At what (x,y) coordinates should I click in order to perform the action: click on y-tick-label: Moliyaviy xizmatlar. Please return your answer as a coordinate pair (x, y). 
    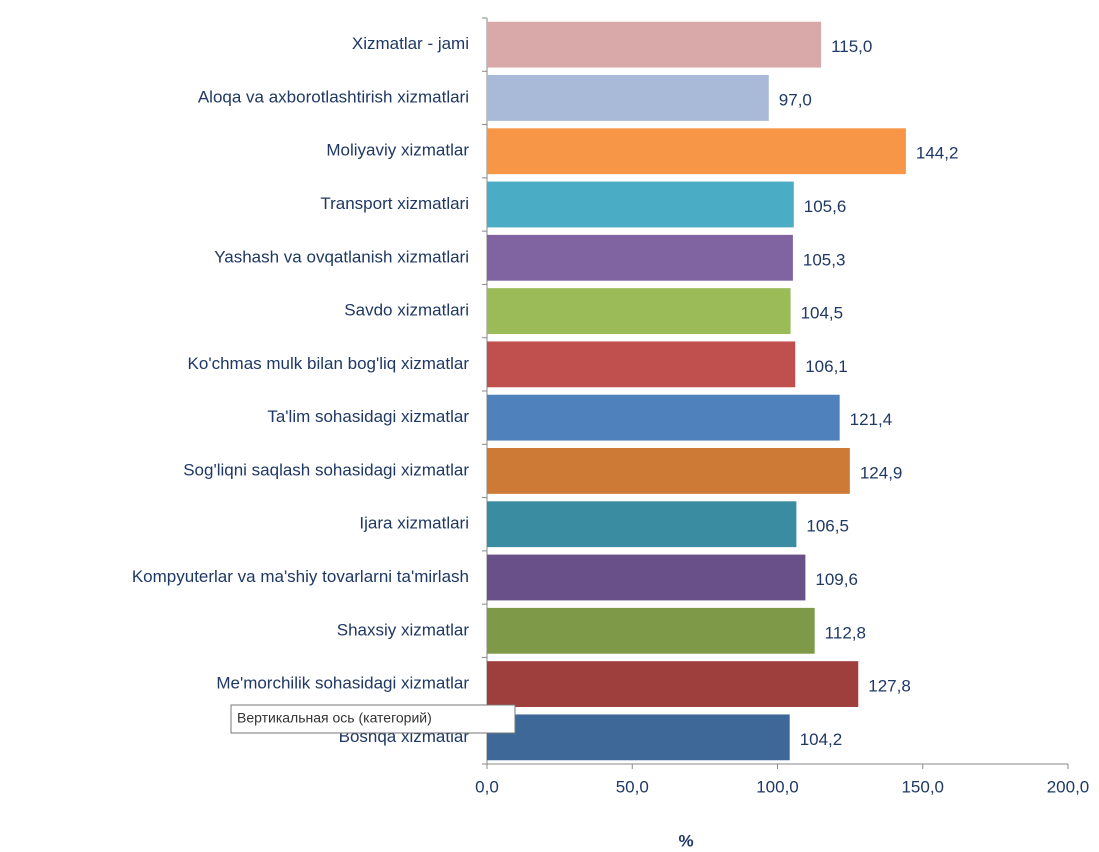
    Looking at the image, I should click on (397, 150).